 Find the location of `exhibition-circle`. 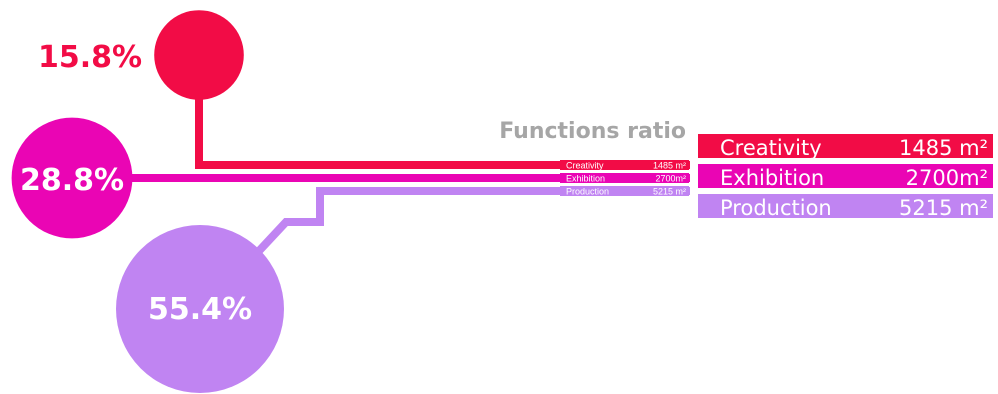

exhibition-circle is located at coordinates (72, 178).